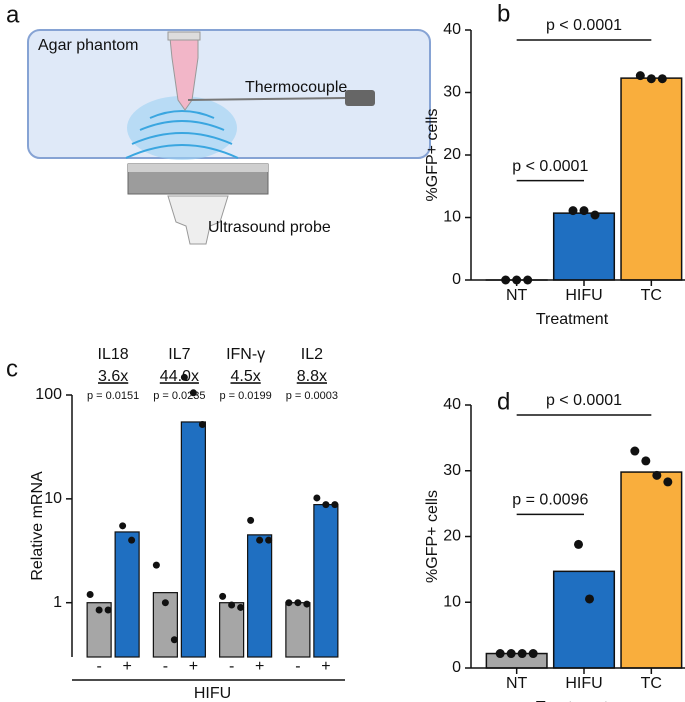 This screenshot has height=702, width=685. I want to click on panel-label: b, so click(503, 13).